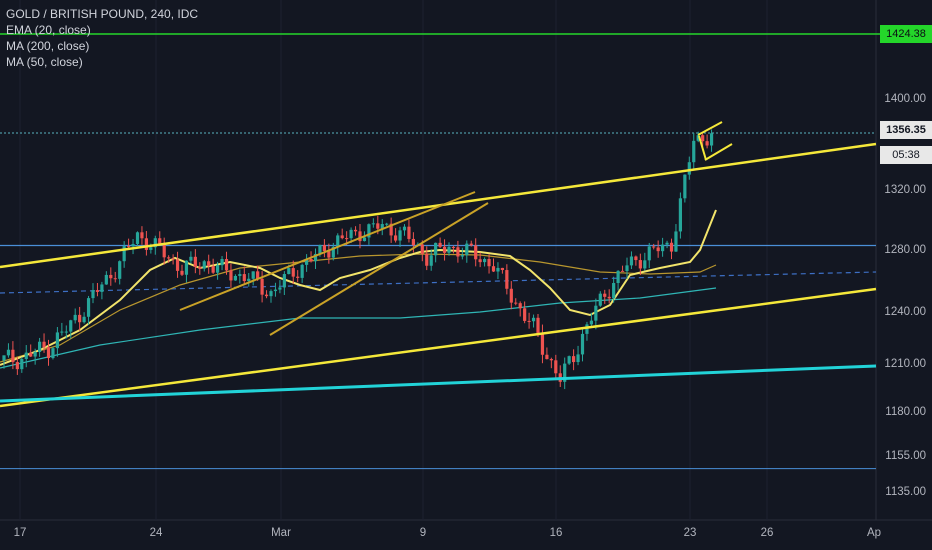  What do you see at coordinates (358, 328) in the screenshot?
I see `ma200-line` at bounding box center [358, 328].